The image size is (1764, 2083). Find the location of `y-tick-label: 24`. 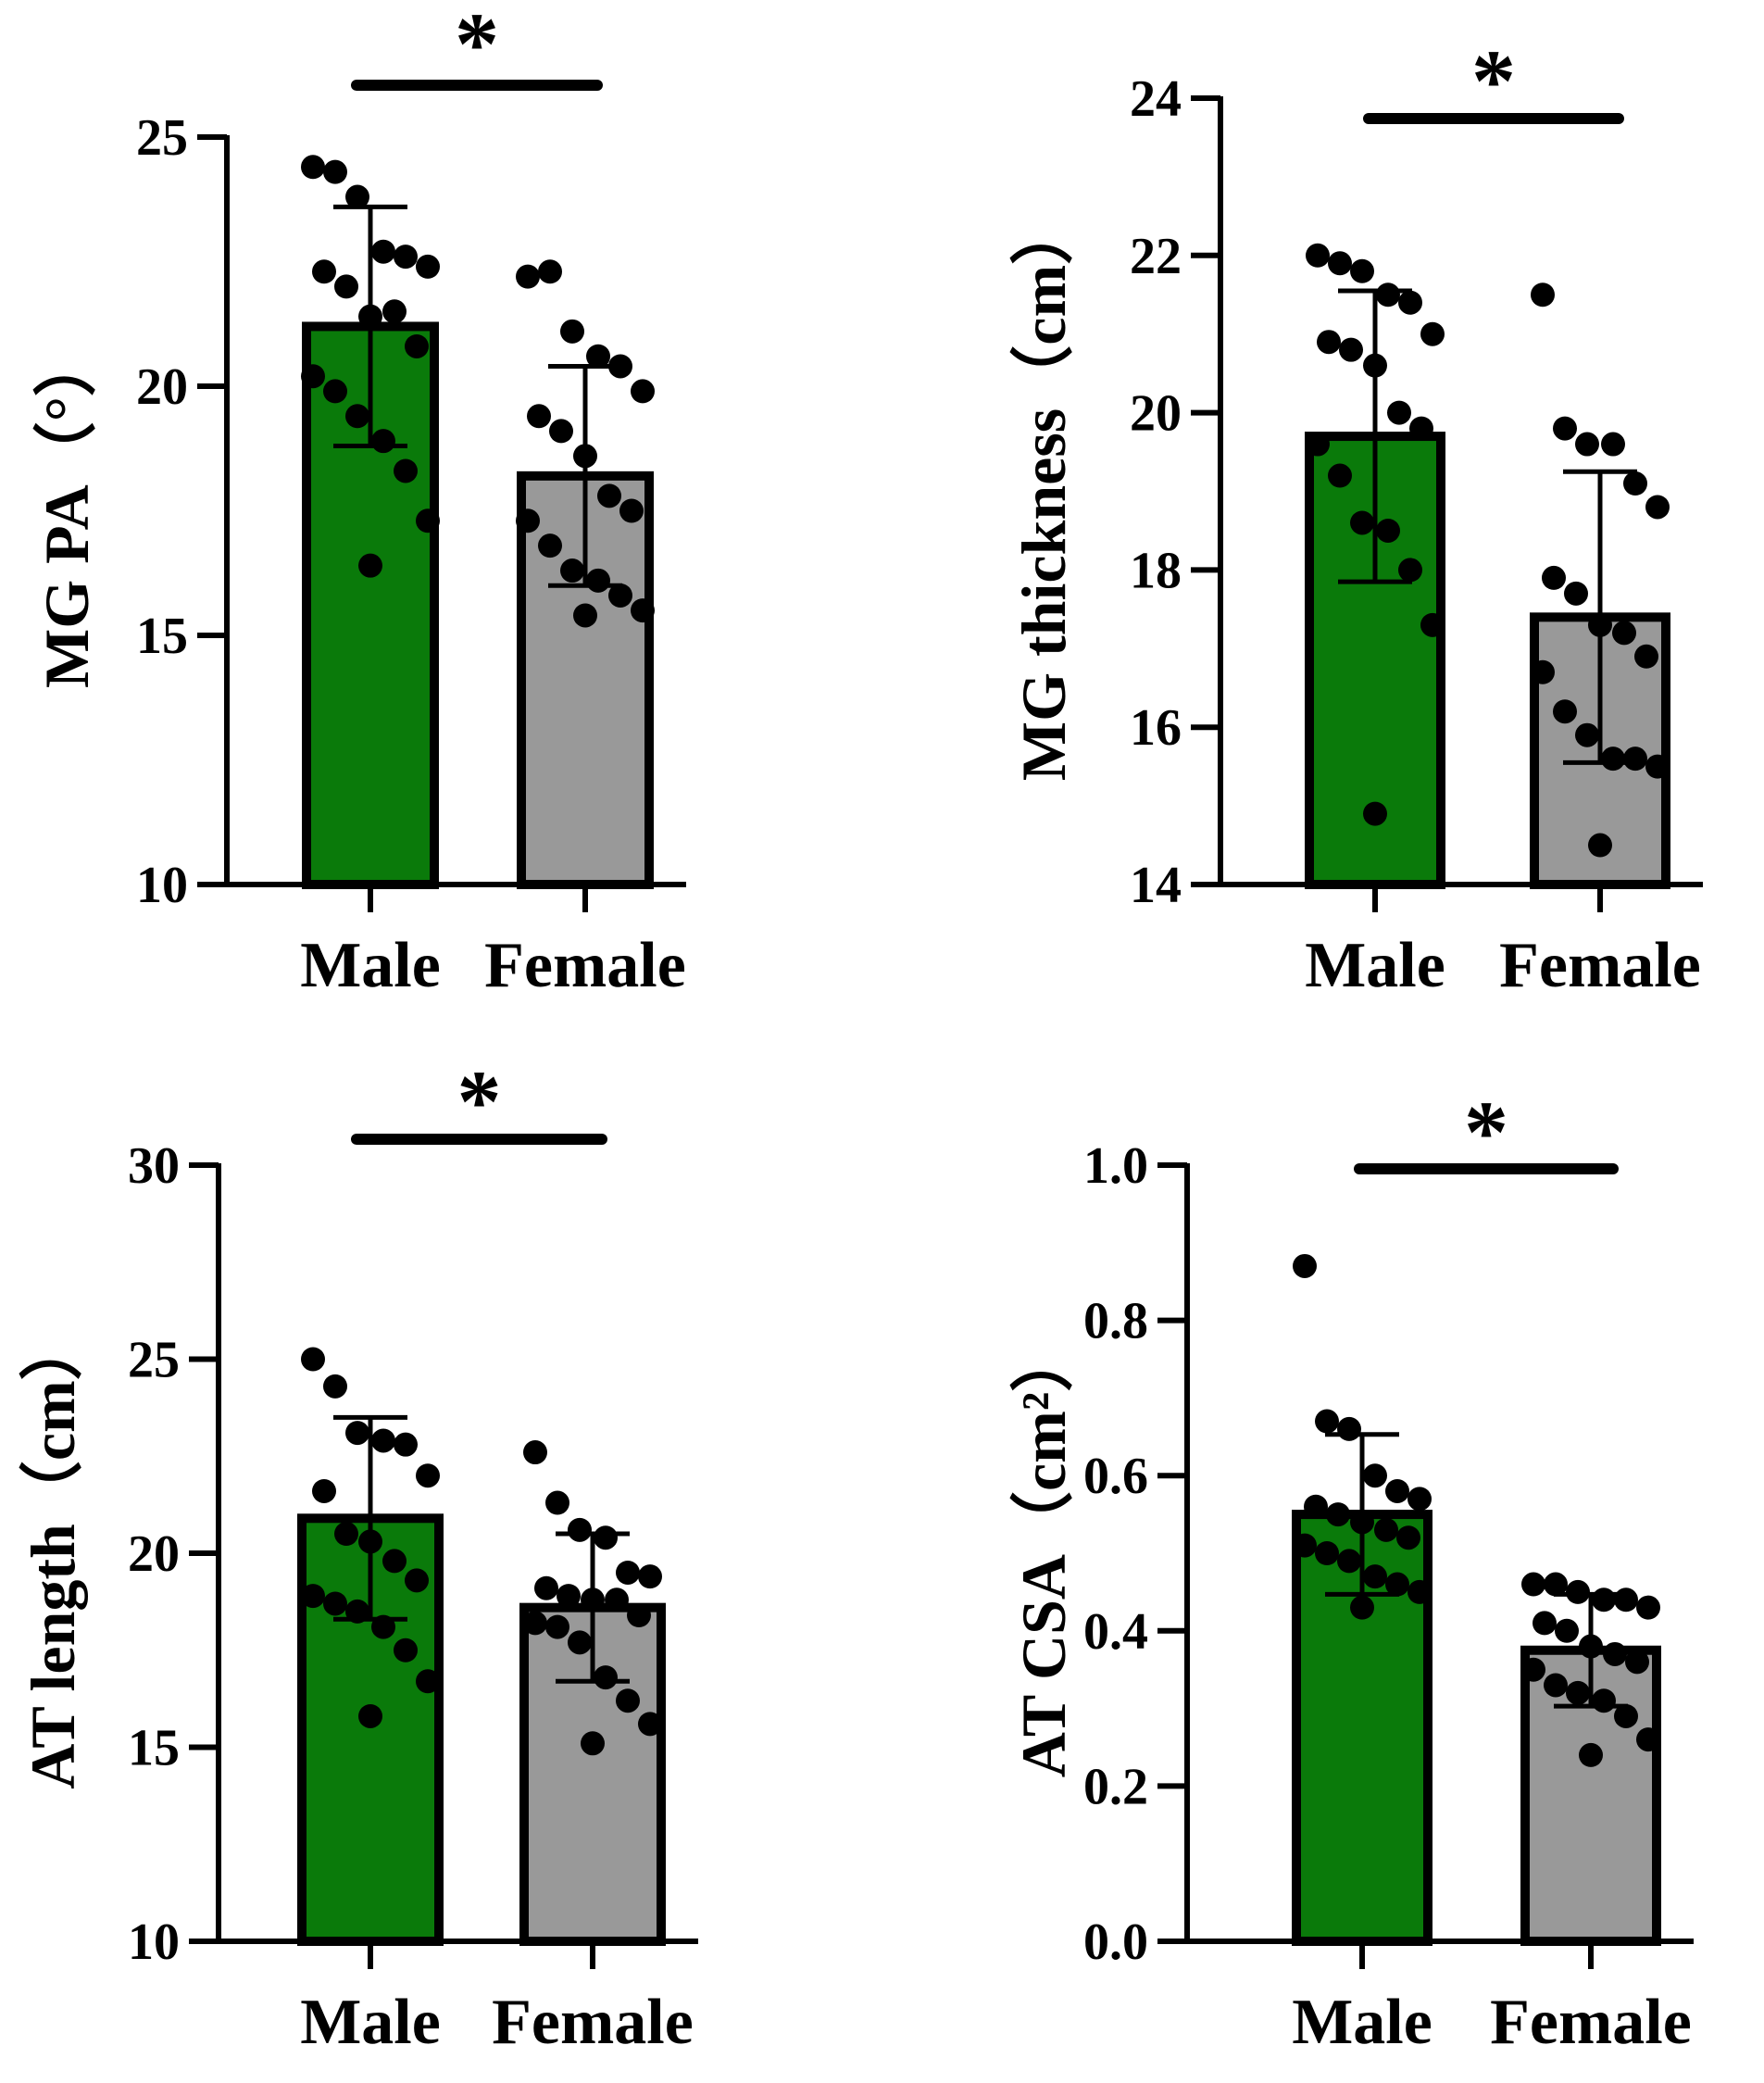

y-tick-label: 24 is located at coordinates (1156, 99).